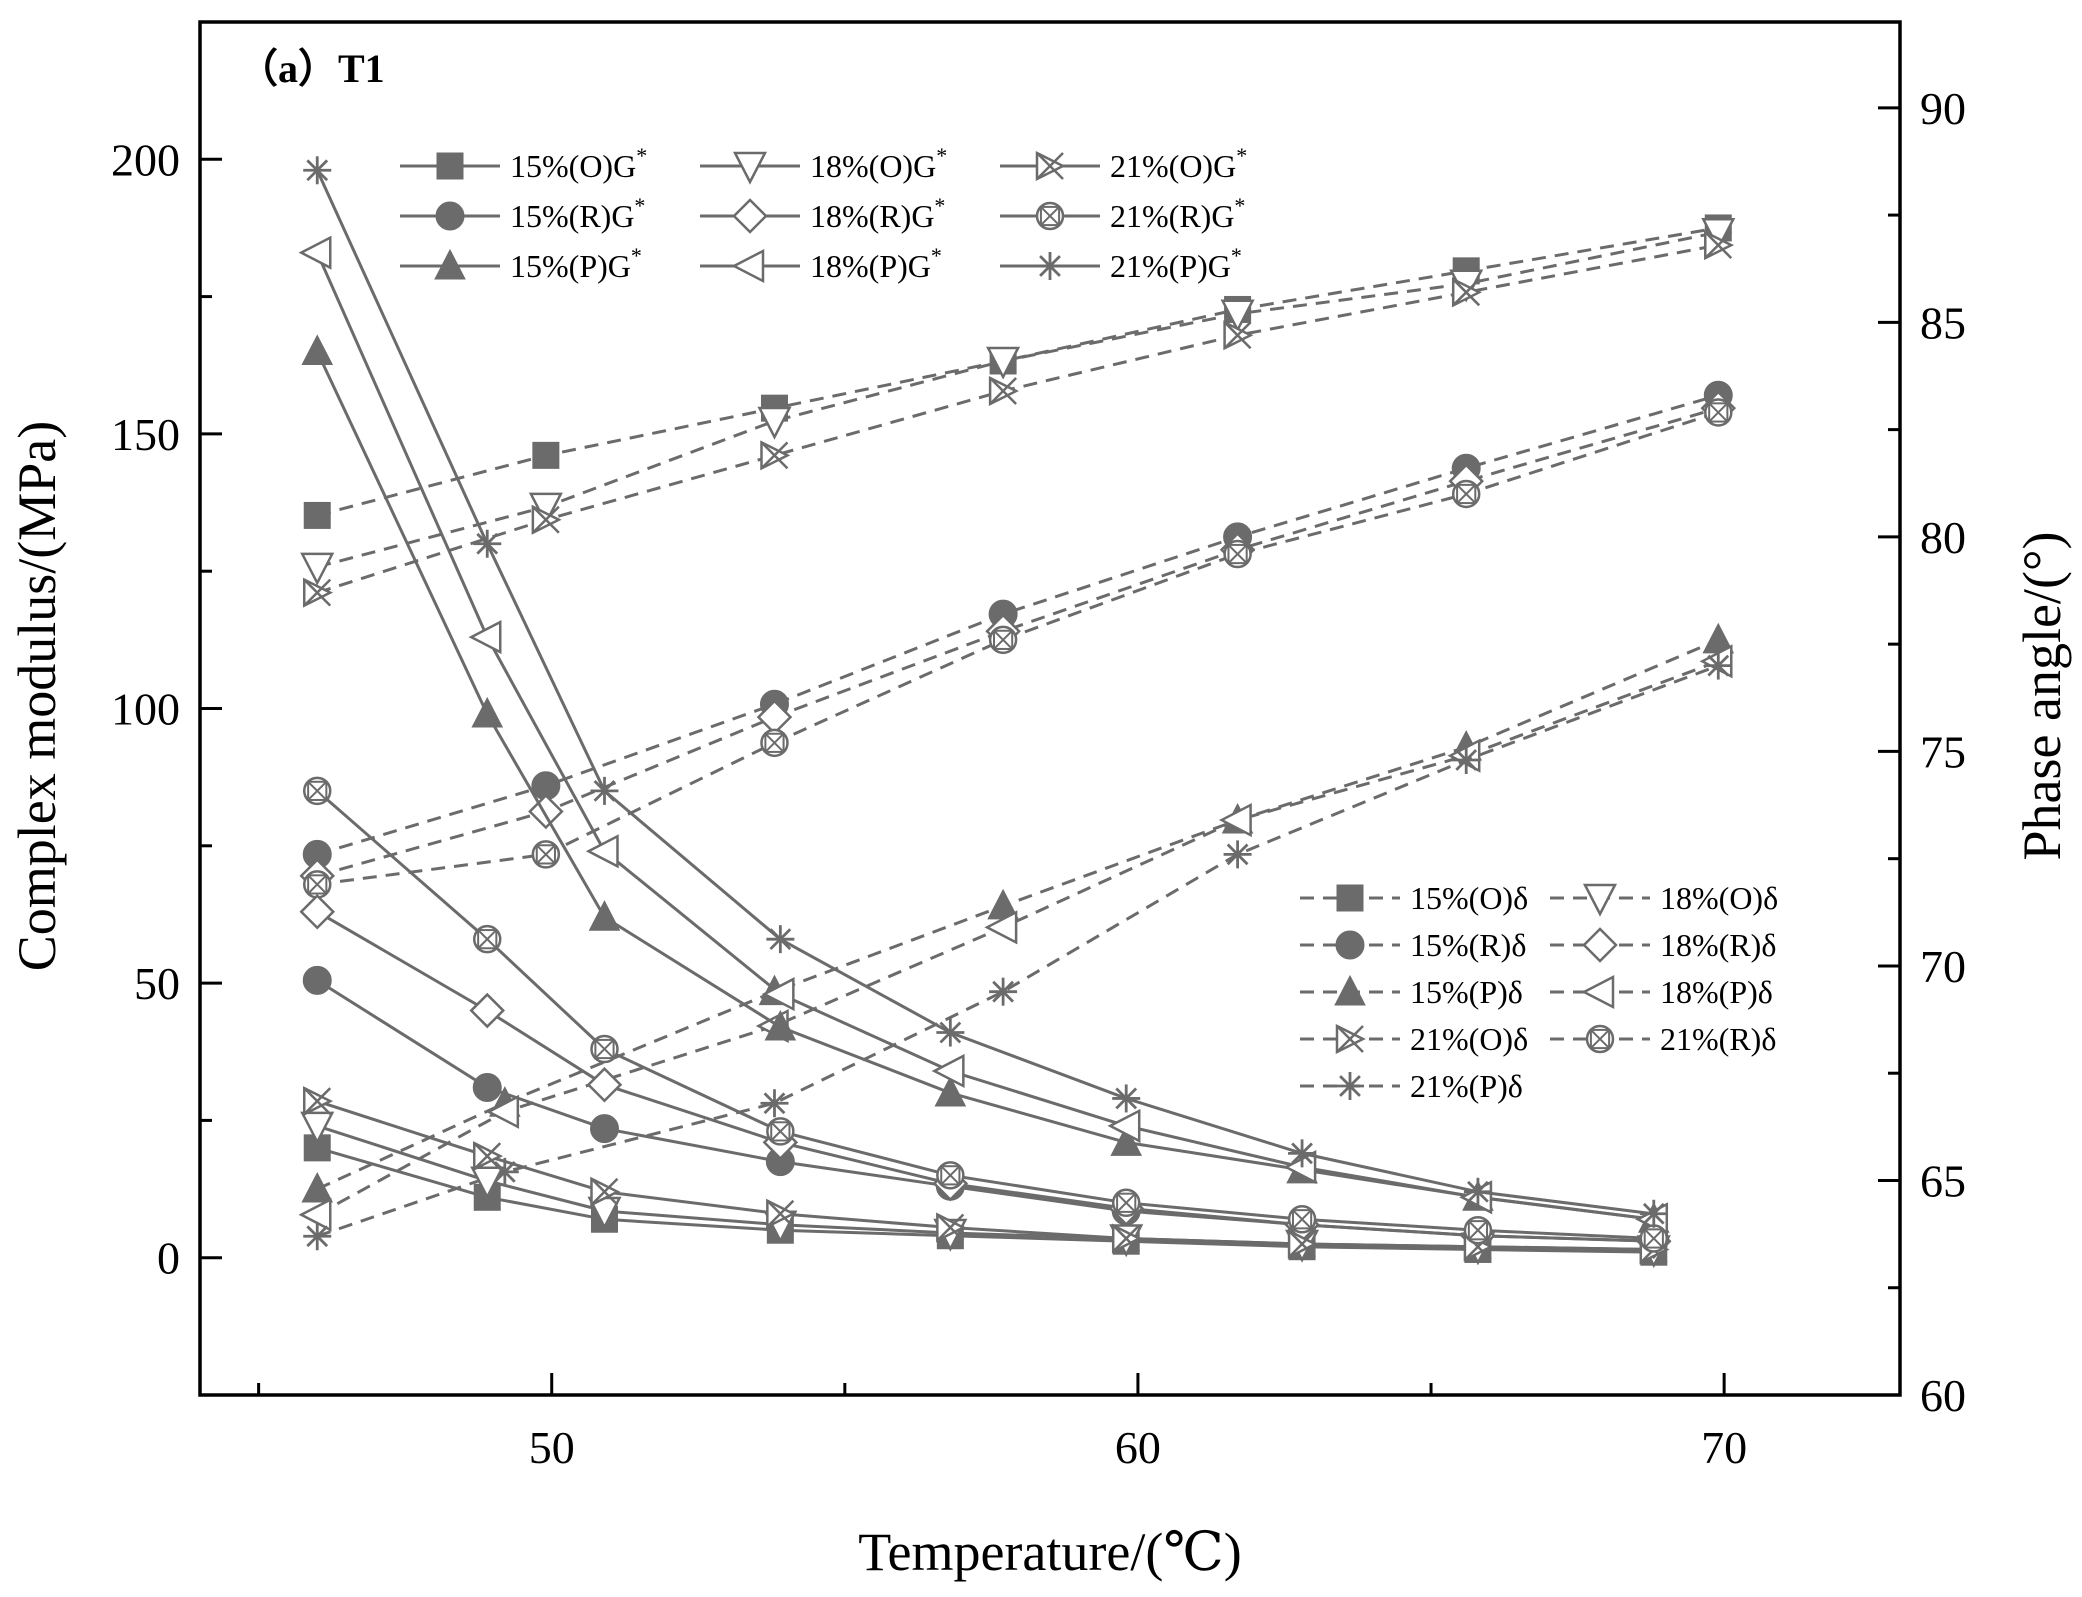 The height and width of the screenshot is (1597, 2082). What do you see at coordinates (1943, 537) in the screenshot?
I see `y-right-tick-label: 80` at bounding box center [1943, 537].